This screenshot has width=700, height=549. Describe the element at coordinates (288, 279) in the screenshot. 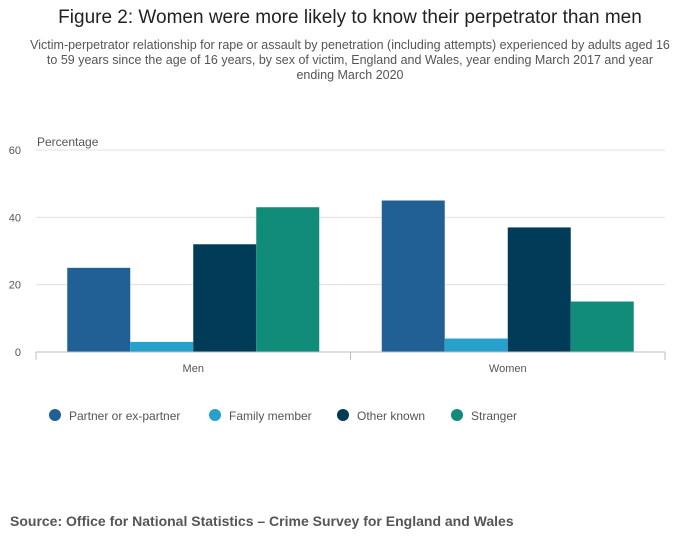

I see `bar-men-stranger` at that location.